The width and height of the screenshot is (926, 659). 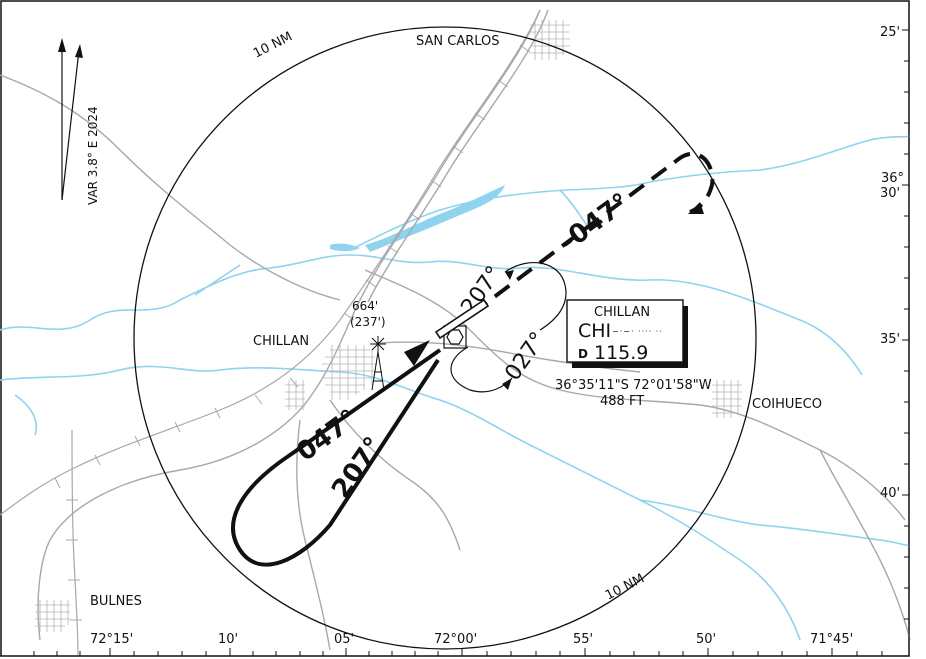 I want to click on obstacle-height: (237'), so click(x=368, y=322).